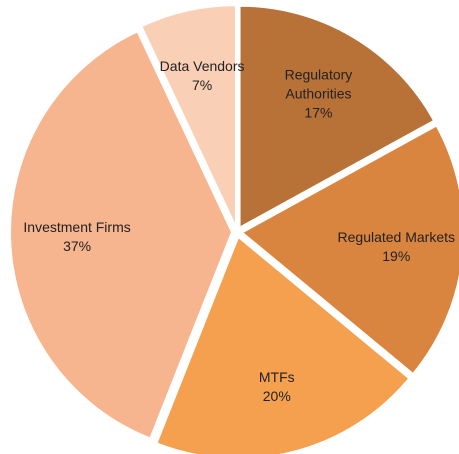 The width and height of the screenshot is (459, 454). I want to click on value-label: 20%, so click(276, 395).